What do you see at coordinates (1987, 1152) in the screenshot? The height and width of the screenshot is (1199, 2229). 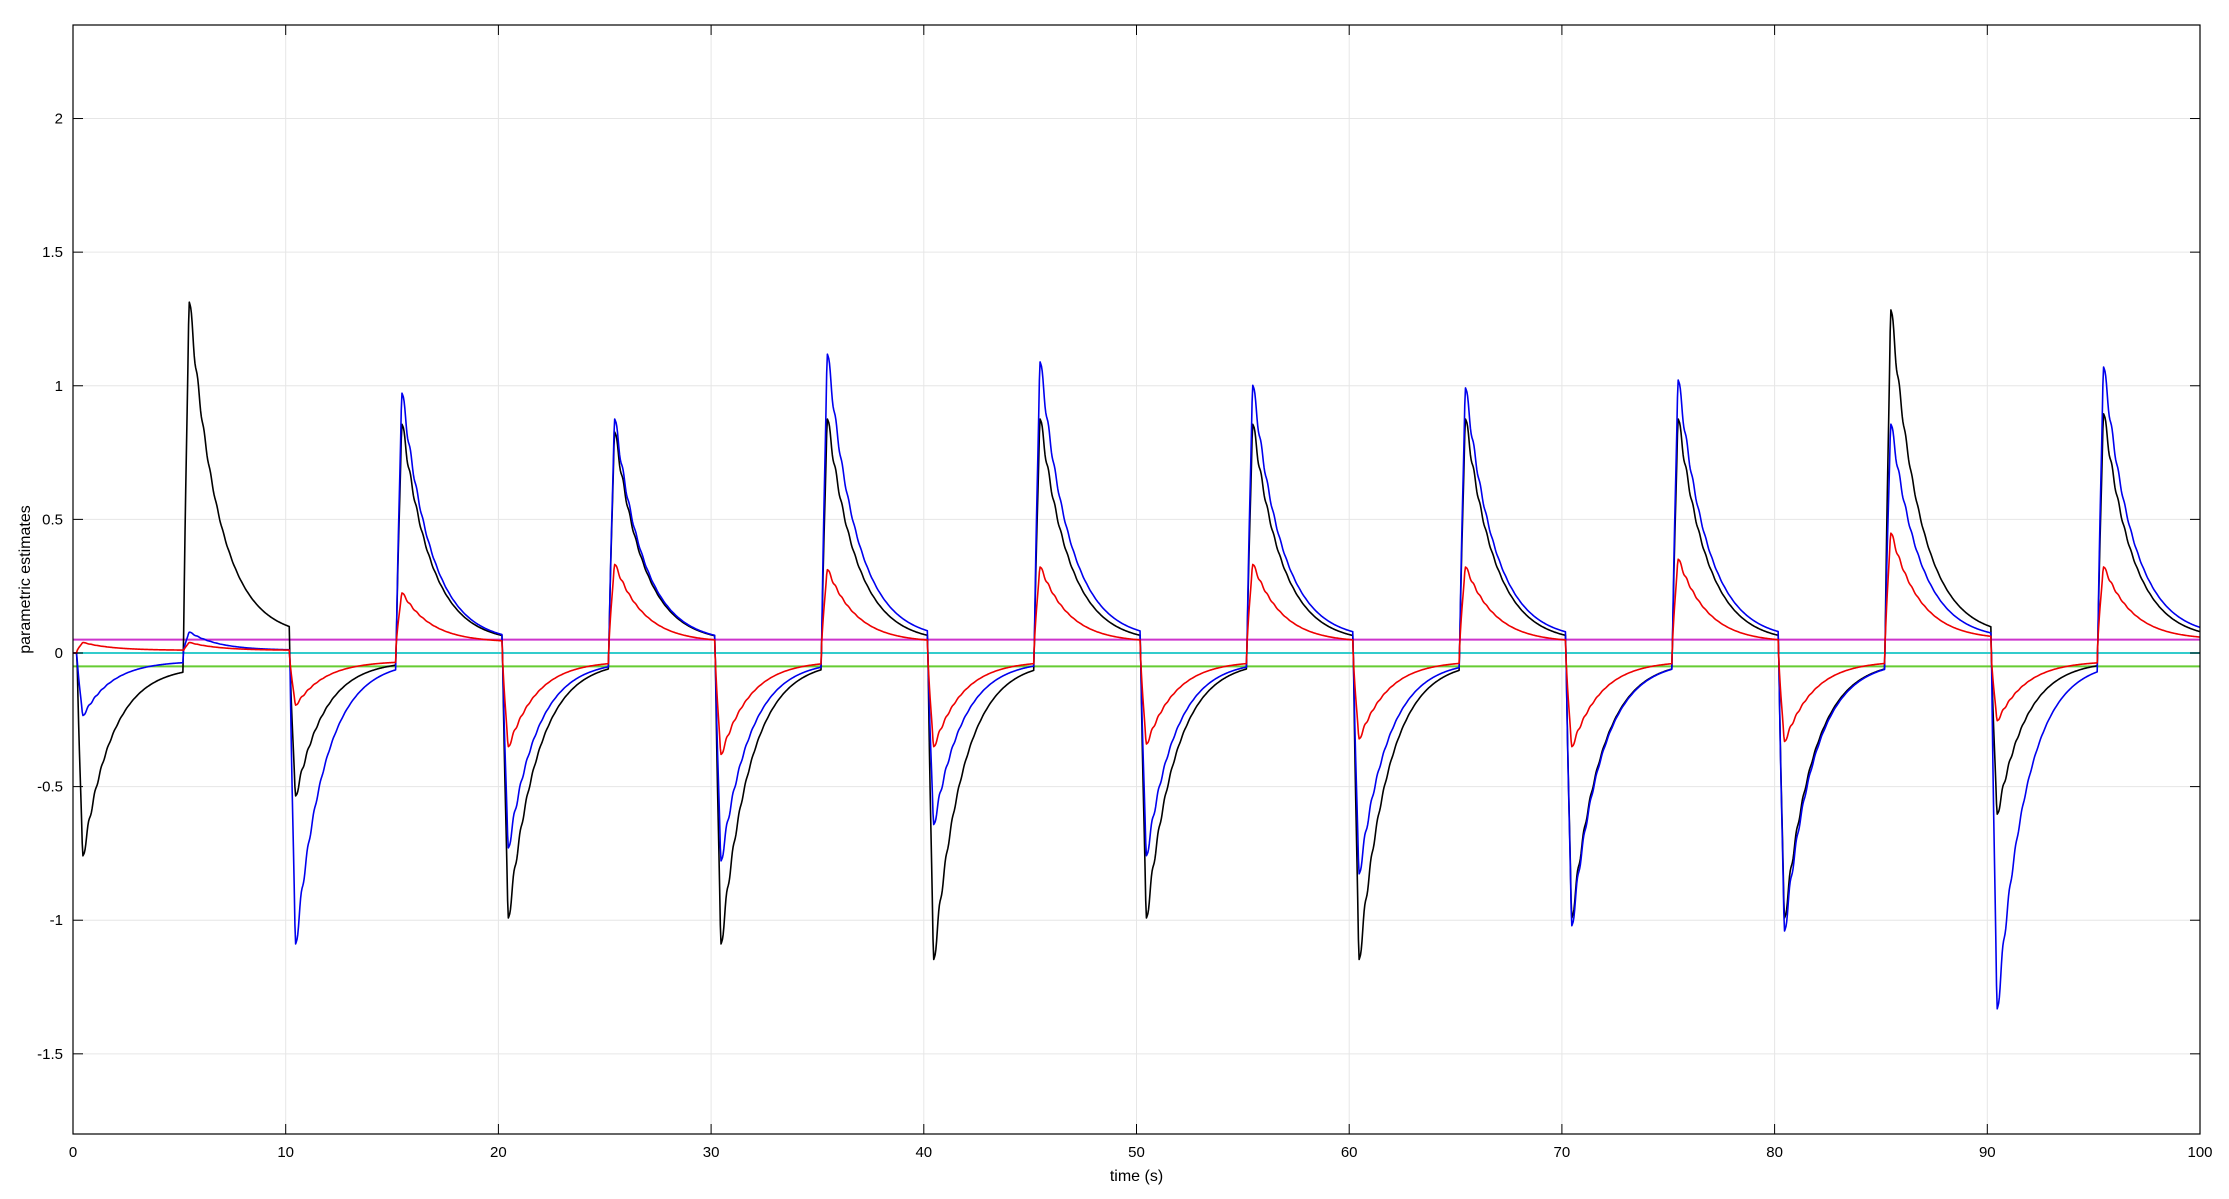 I see `x-tick-label: 90` at bounding box center [1987, 1152].